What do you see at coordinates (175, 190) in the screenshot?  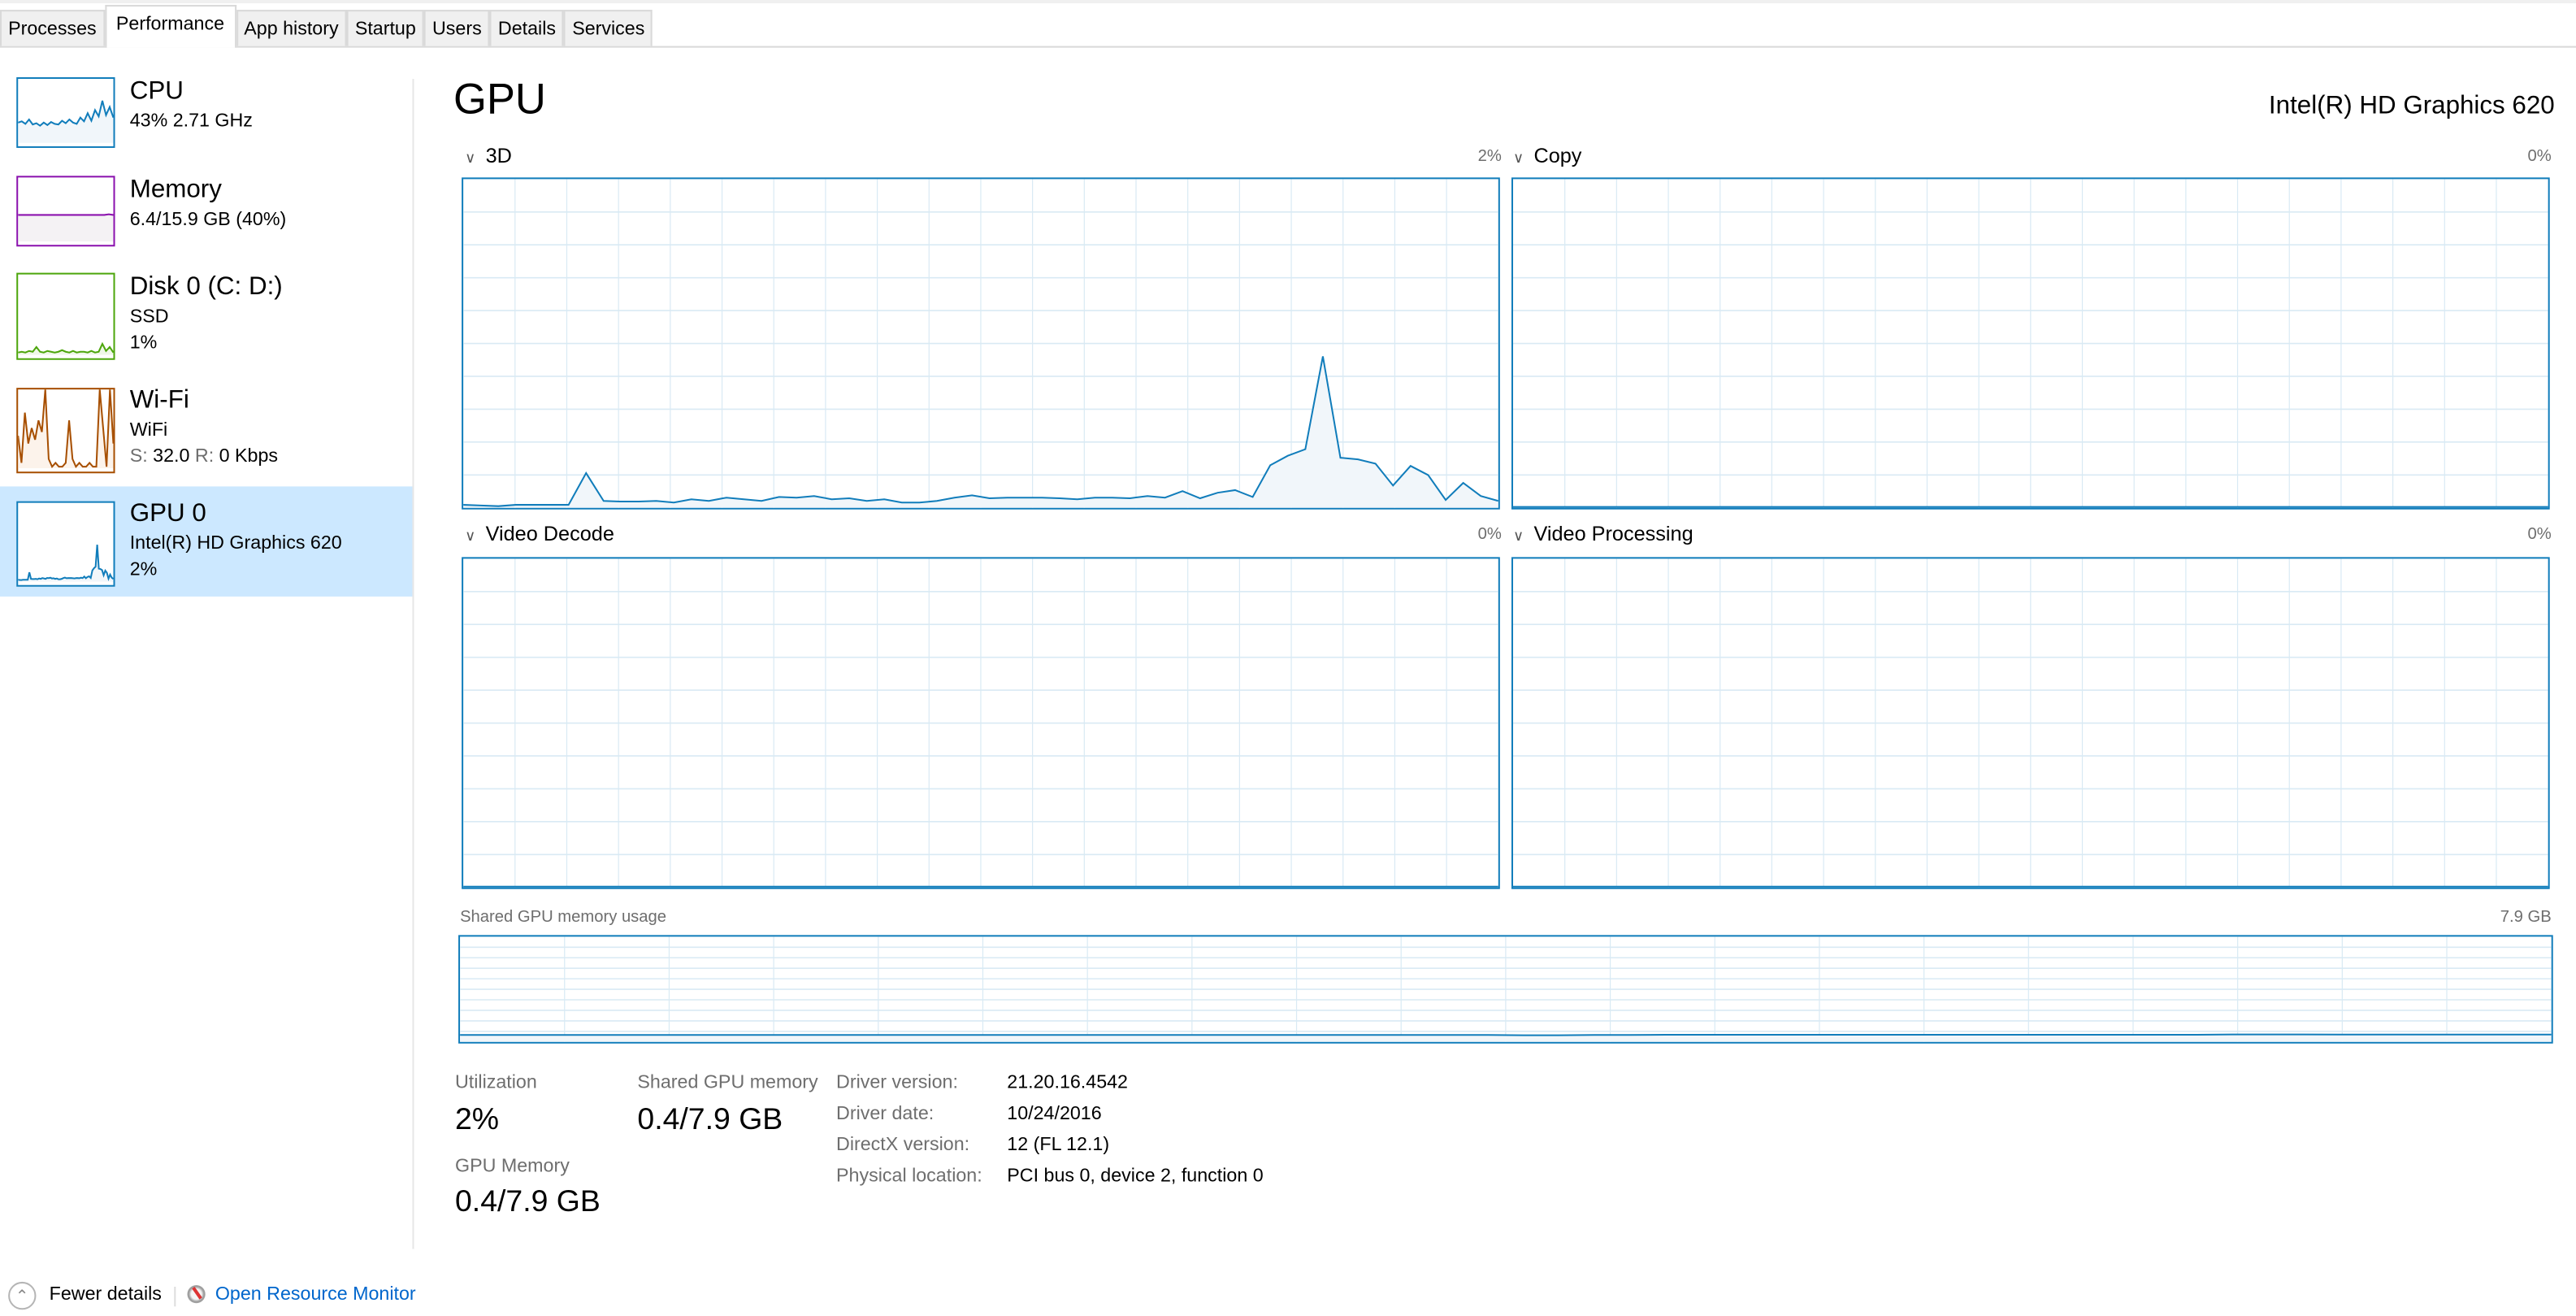 I see `memory-title: Memory` at bounding box center [175, 190].